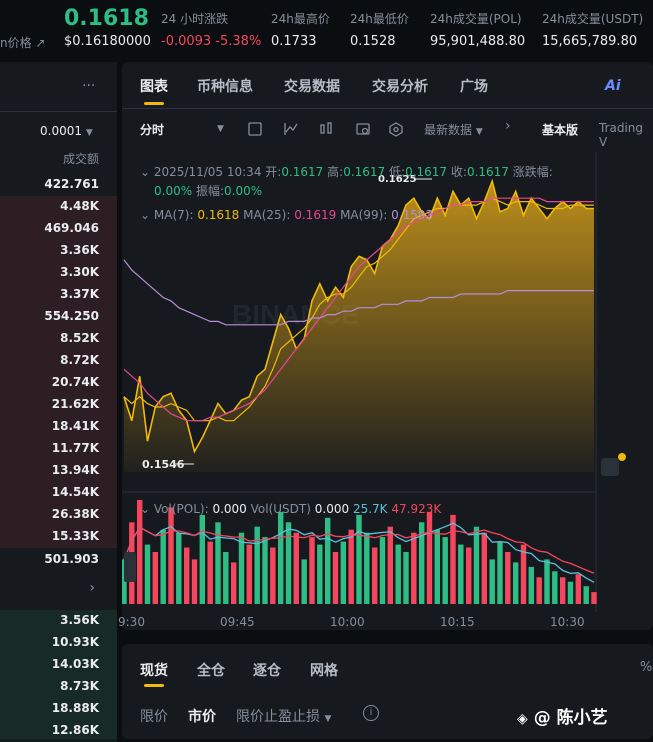 This screenshot has height=742, width=653. Describe the element at coordinates (322, 129) in the screenshot. I see `candle-icon` at that location.